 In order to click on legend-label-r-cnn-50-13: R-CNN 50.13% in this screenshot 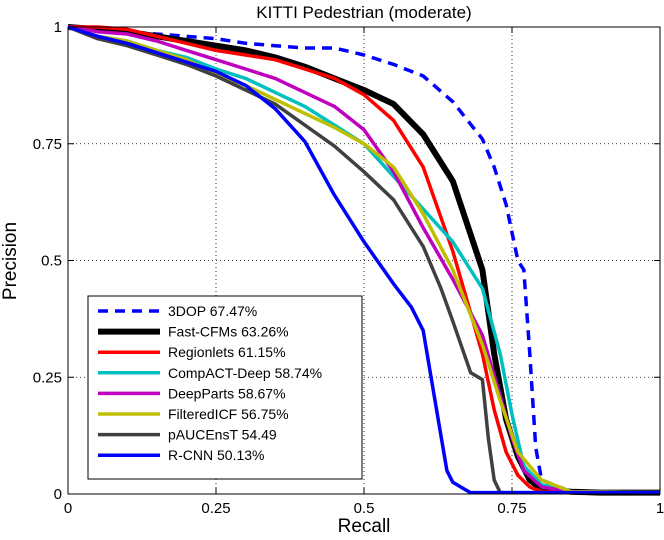, I will do `click(216, 455)`.